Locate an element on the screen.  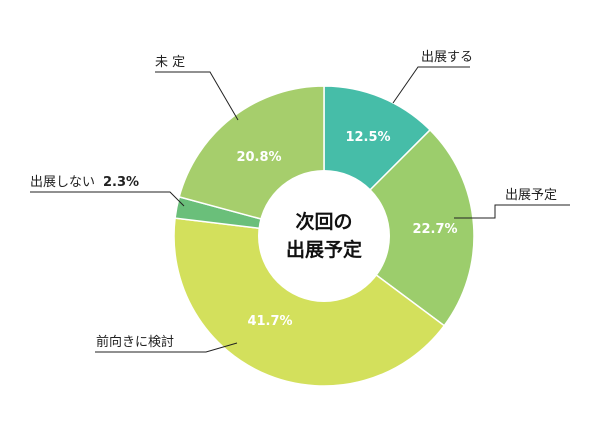
leader-line-maemuki is located at coordinates (166, 347).